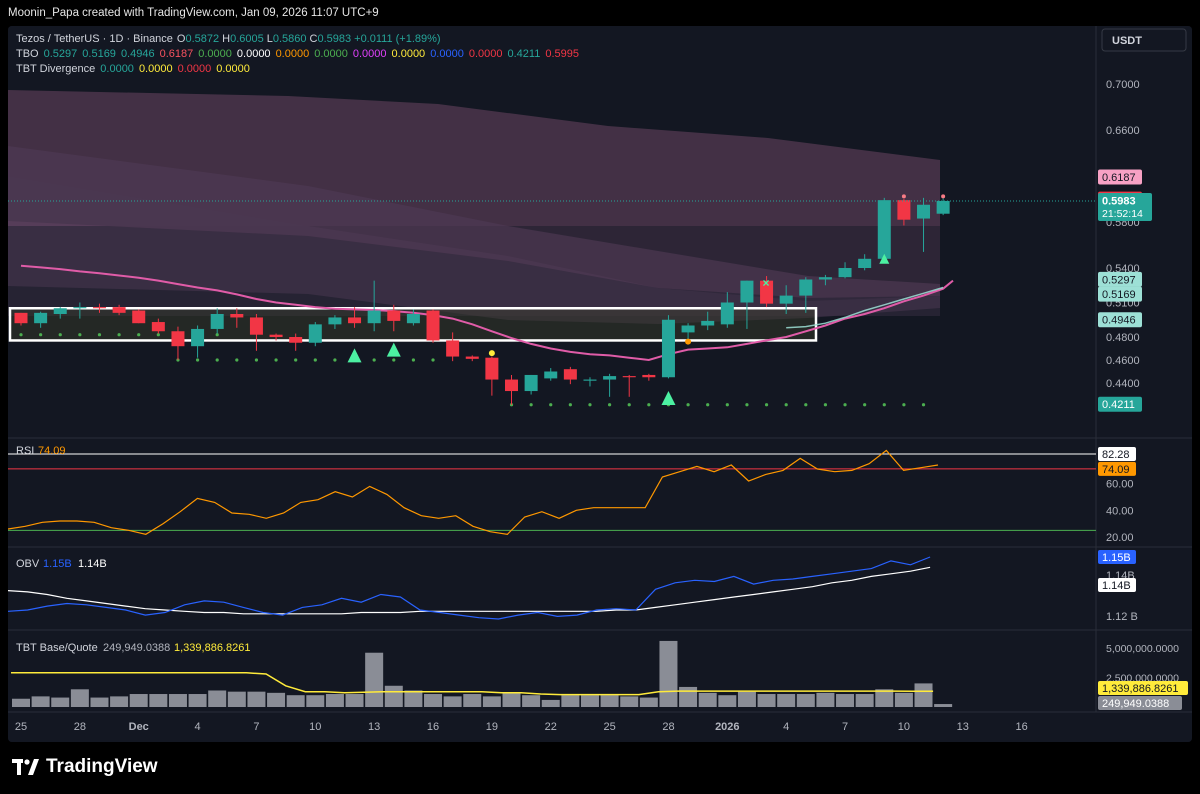 Image resolution: width=1200 pixels, height=794 pixels. I want to click on low-label: L, so click(270, 39).